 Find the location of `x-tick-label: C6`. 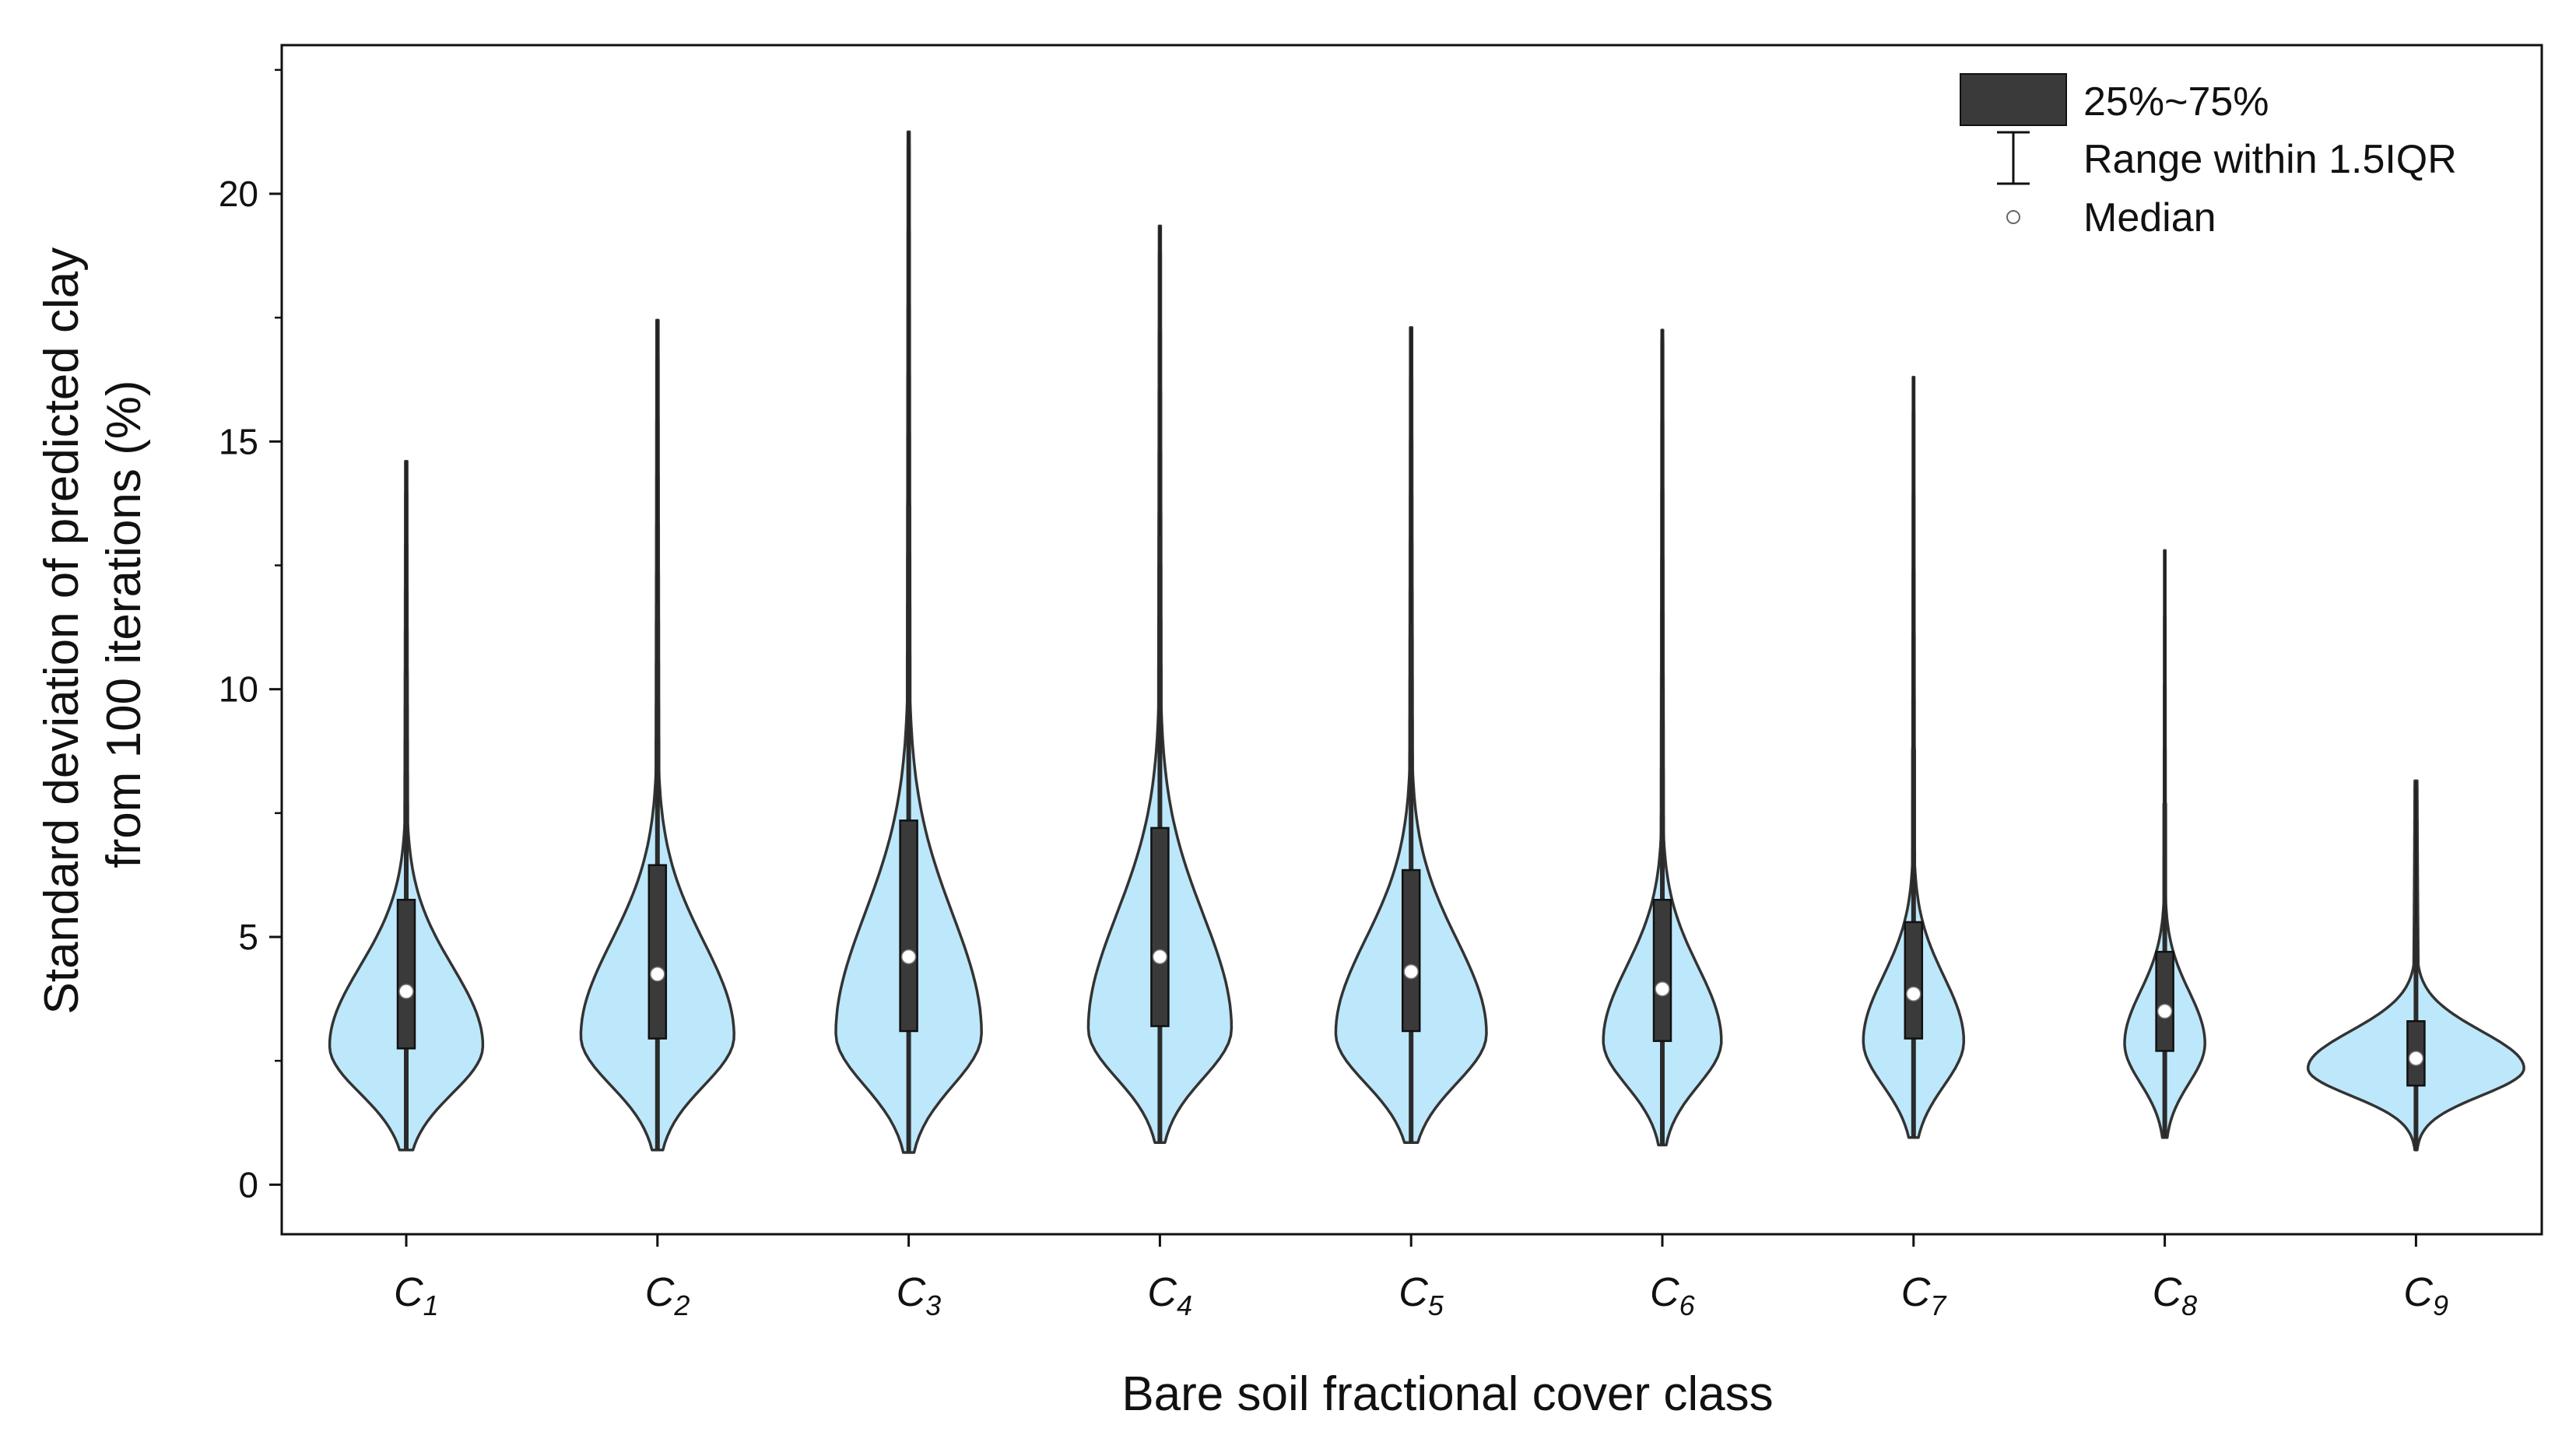

x-tick-label: C6 is located at coordinates (1673, 1295).